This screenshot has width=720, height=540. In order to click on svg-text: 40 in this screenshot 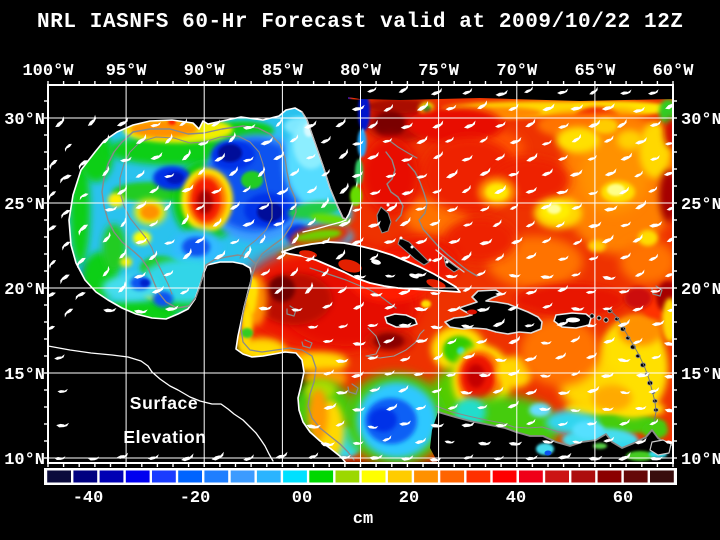, I will do `click(516, 498)`.